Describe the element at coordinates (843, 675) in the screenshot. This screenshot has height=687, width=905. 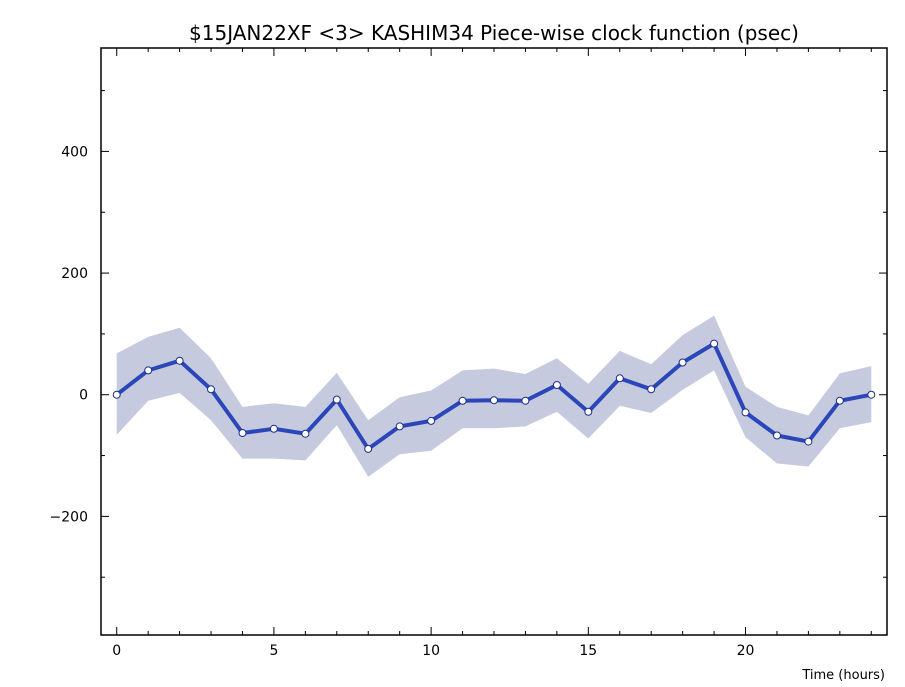
I see `x-axis-label: Time (hours)` at that location.